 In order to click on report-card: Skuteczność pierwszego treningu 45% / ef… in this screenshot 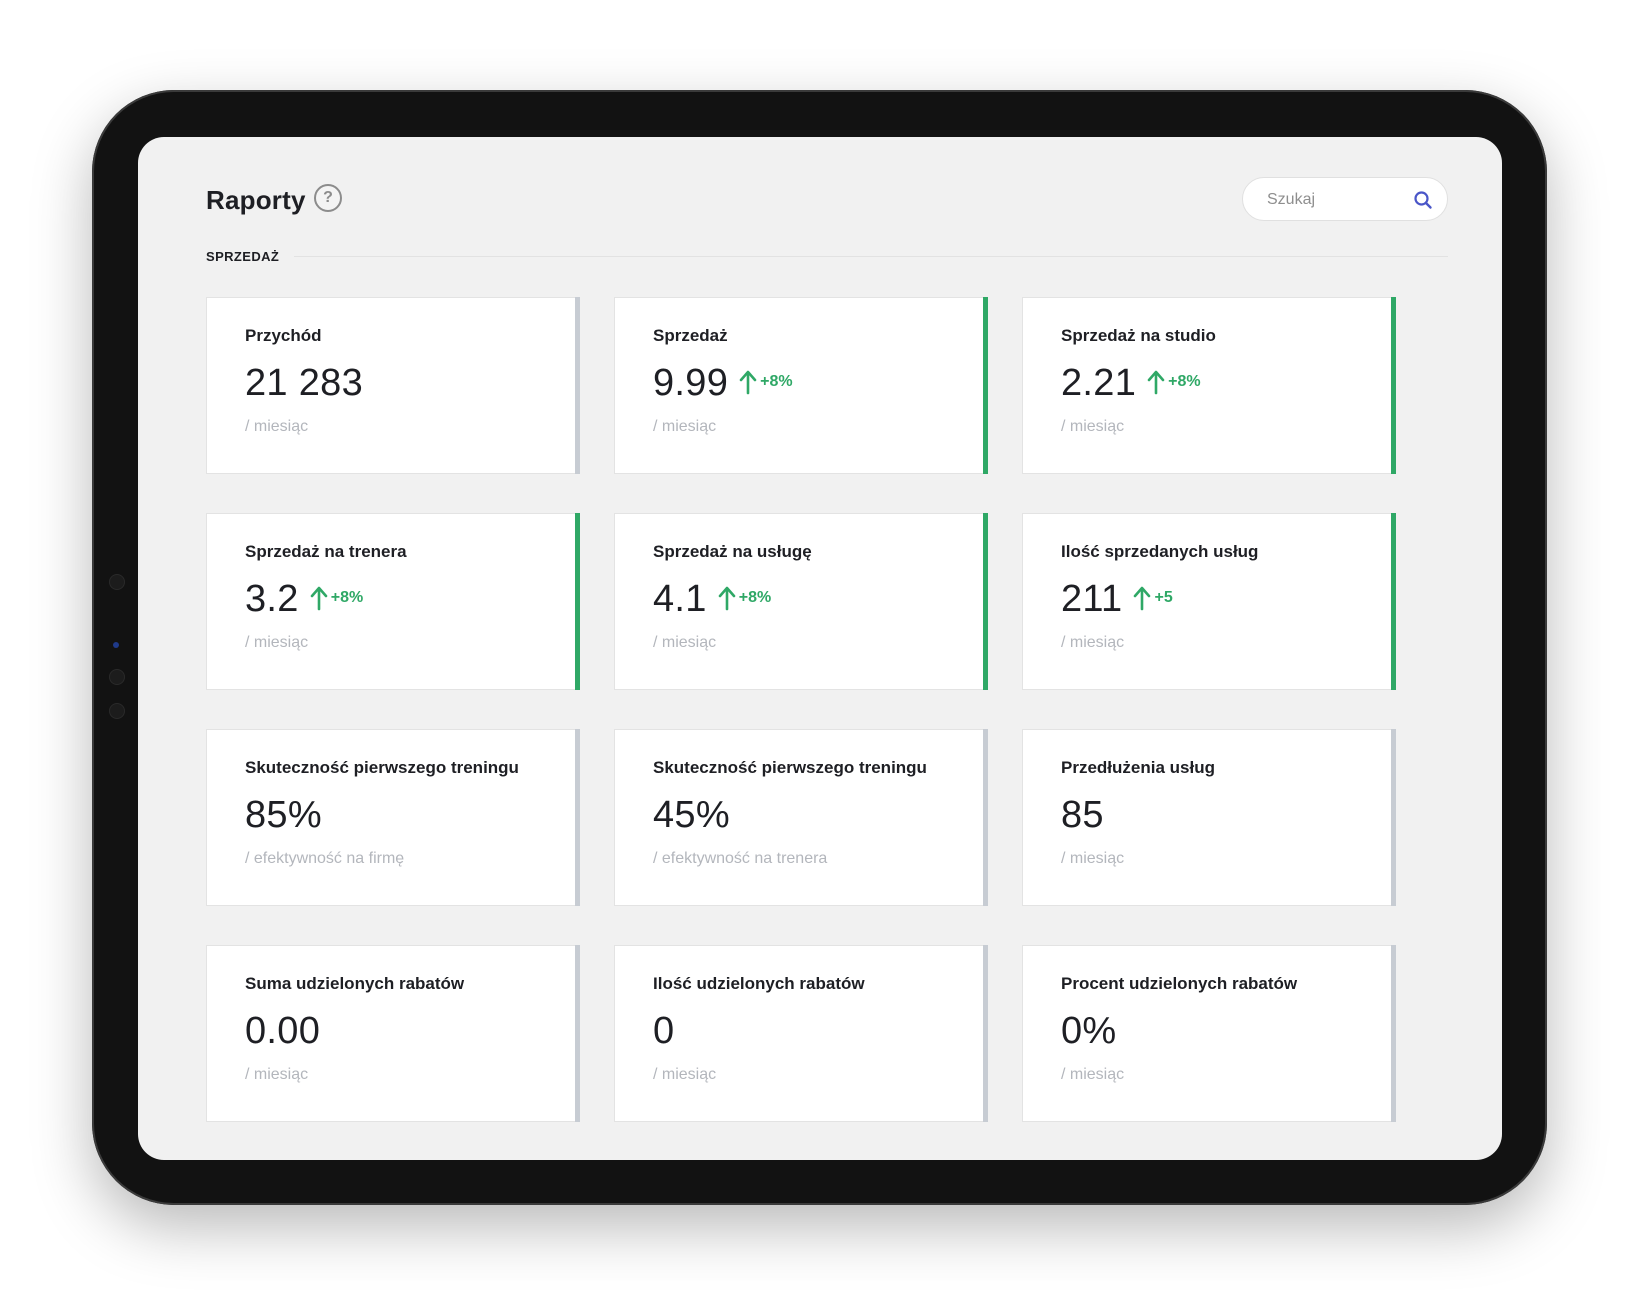, I will do `click(801, 817)`.